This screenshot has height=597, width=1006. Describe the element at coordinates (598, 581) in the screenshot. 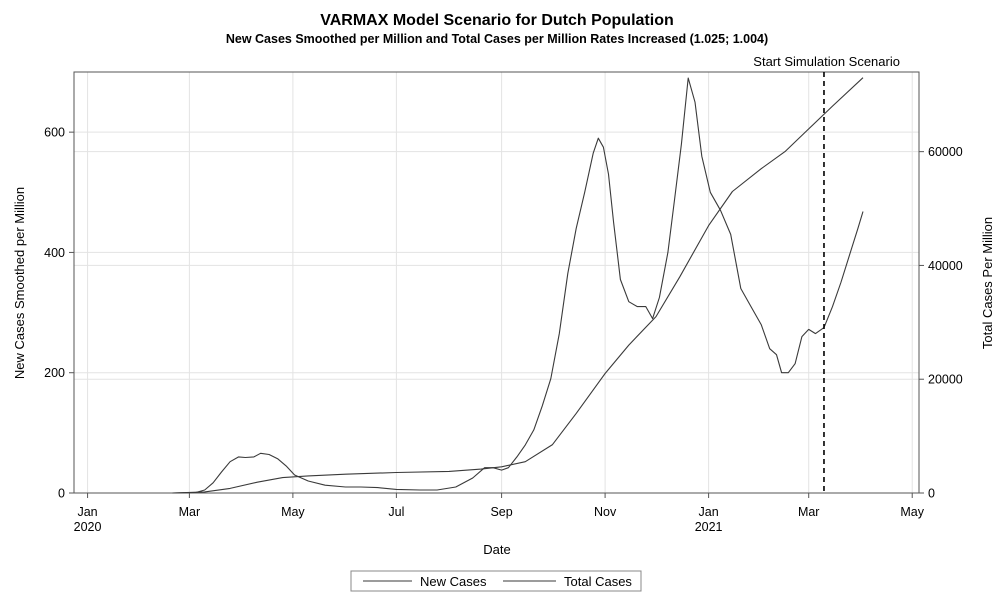

I see `legend-label-total-cases: Total Cases` at that location.